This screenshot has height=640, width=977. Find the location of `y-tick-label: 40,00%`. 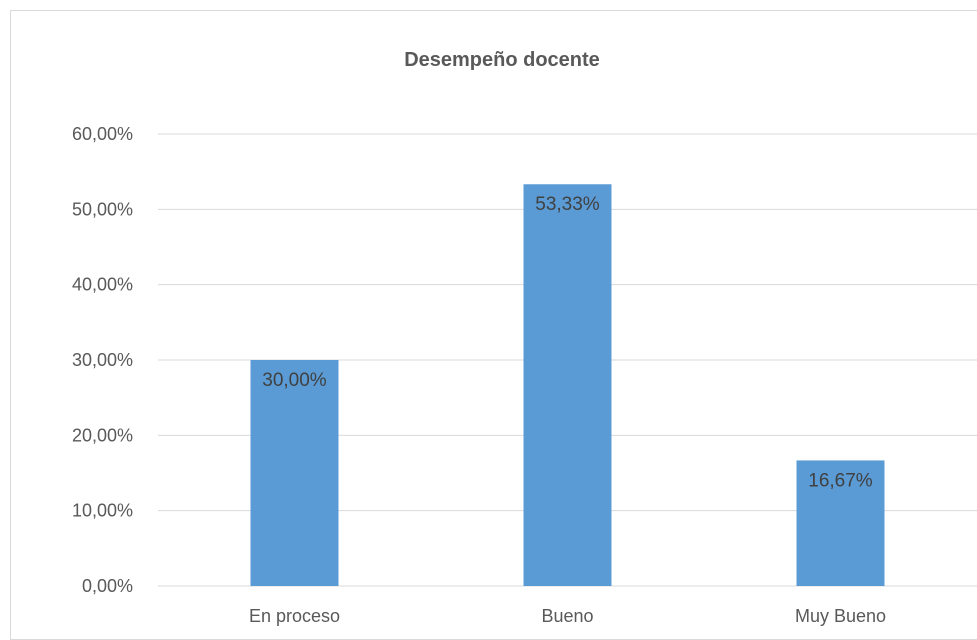

y-tick-label: 40,00% is located at coordinates (102, 285).